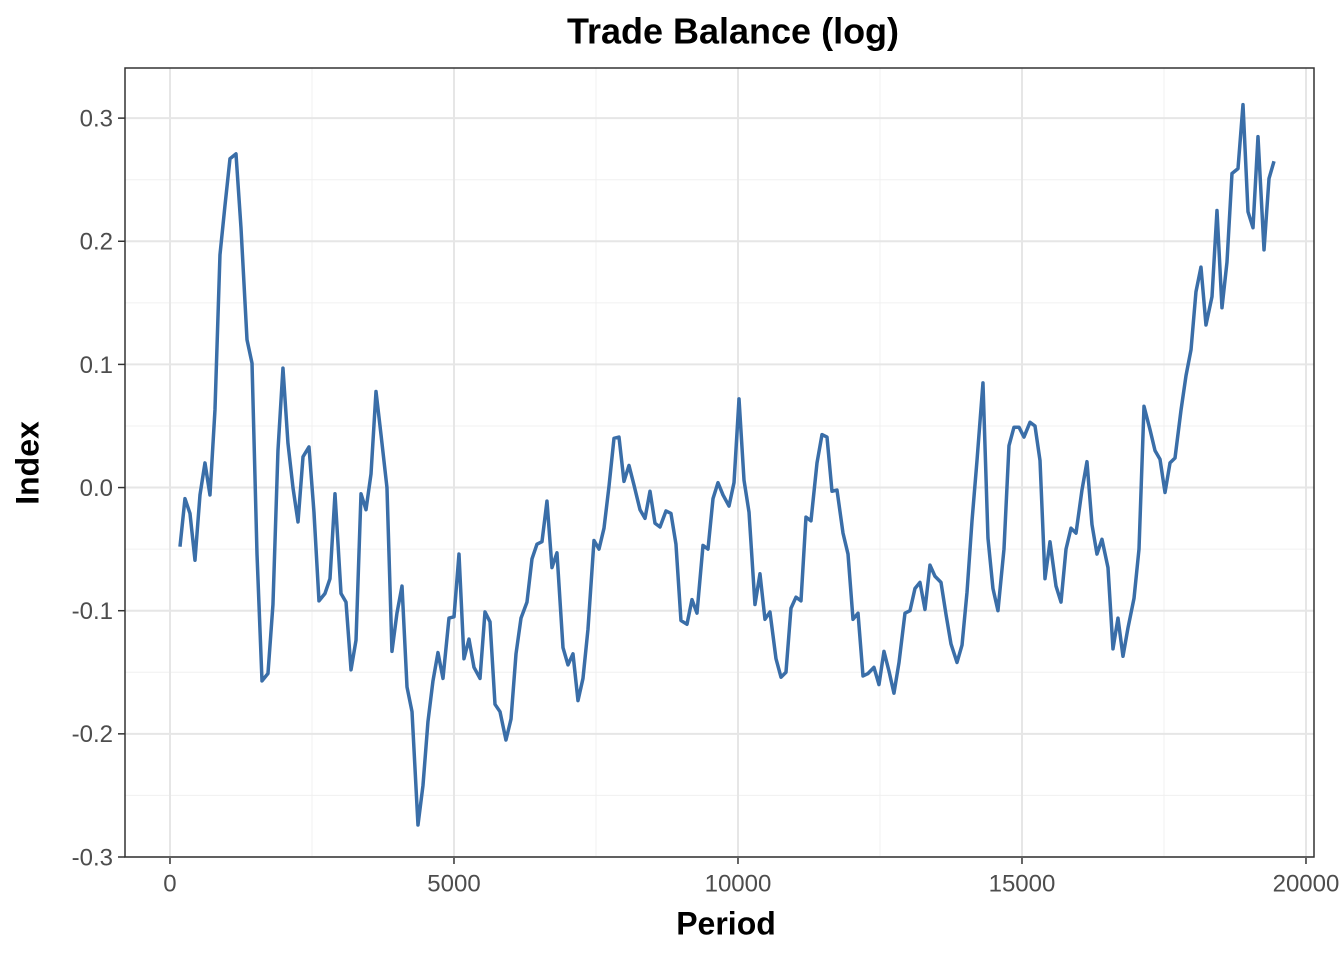 The image size is (1344, 960). Describe the element at coordinates (738, 883) in the screenshot. I see `x-tick-label: 10000` at that location.